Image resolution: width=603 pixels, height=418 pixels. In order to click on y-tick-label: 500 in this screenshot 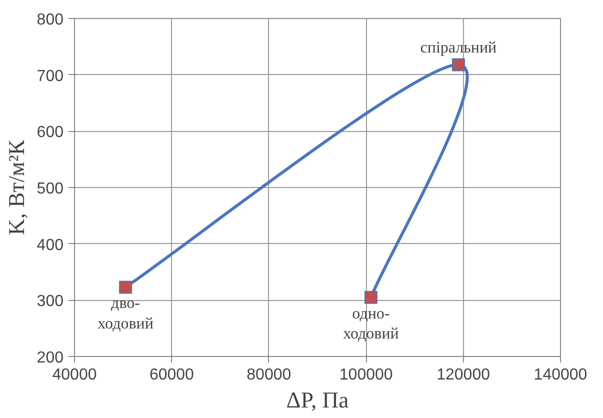, I will do `click(50, 189)`.